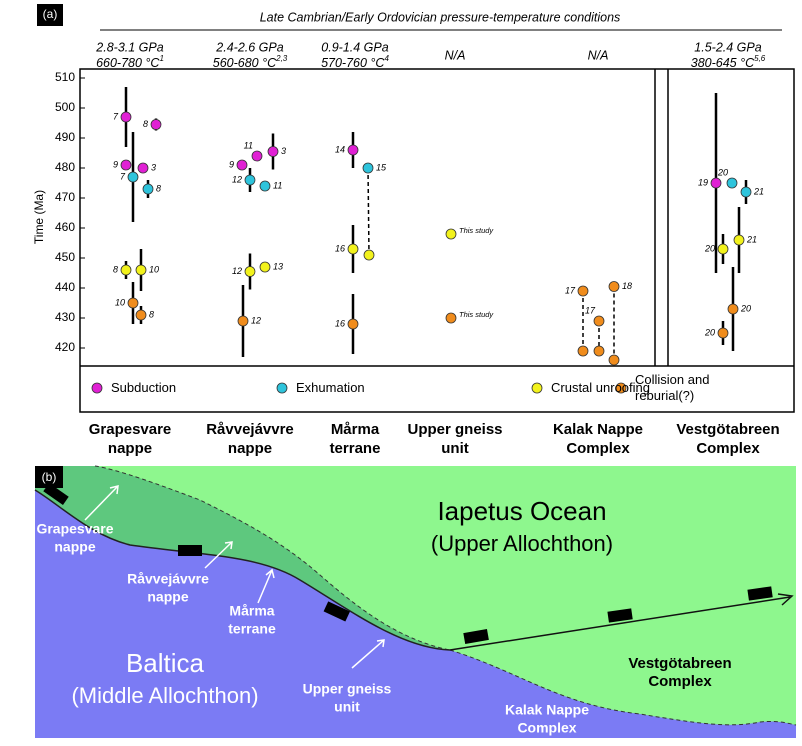 Image resolution: width=802 pixels, height=746 pixels. Describe the element at coordinates (353, 63) in the screenshot. I see `temperature: 570-760 °C` at that location.